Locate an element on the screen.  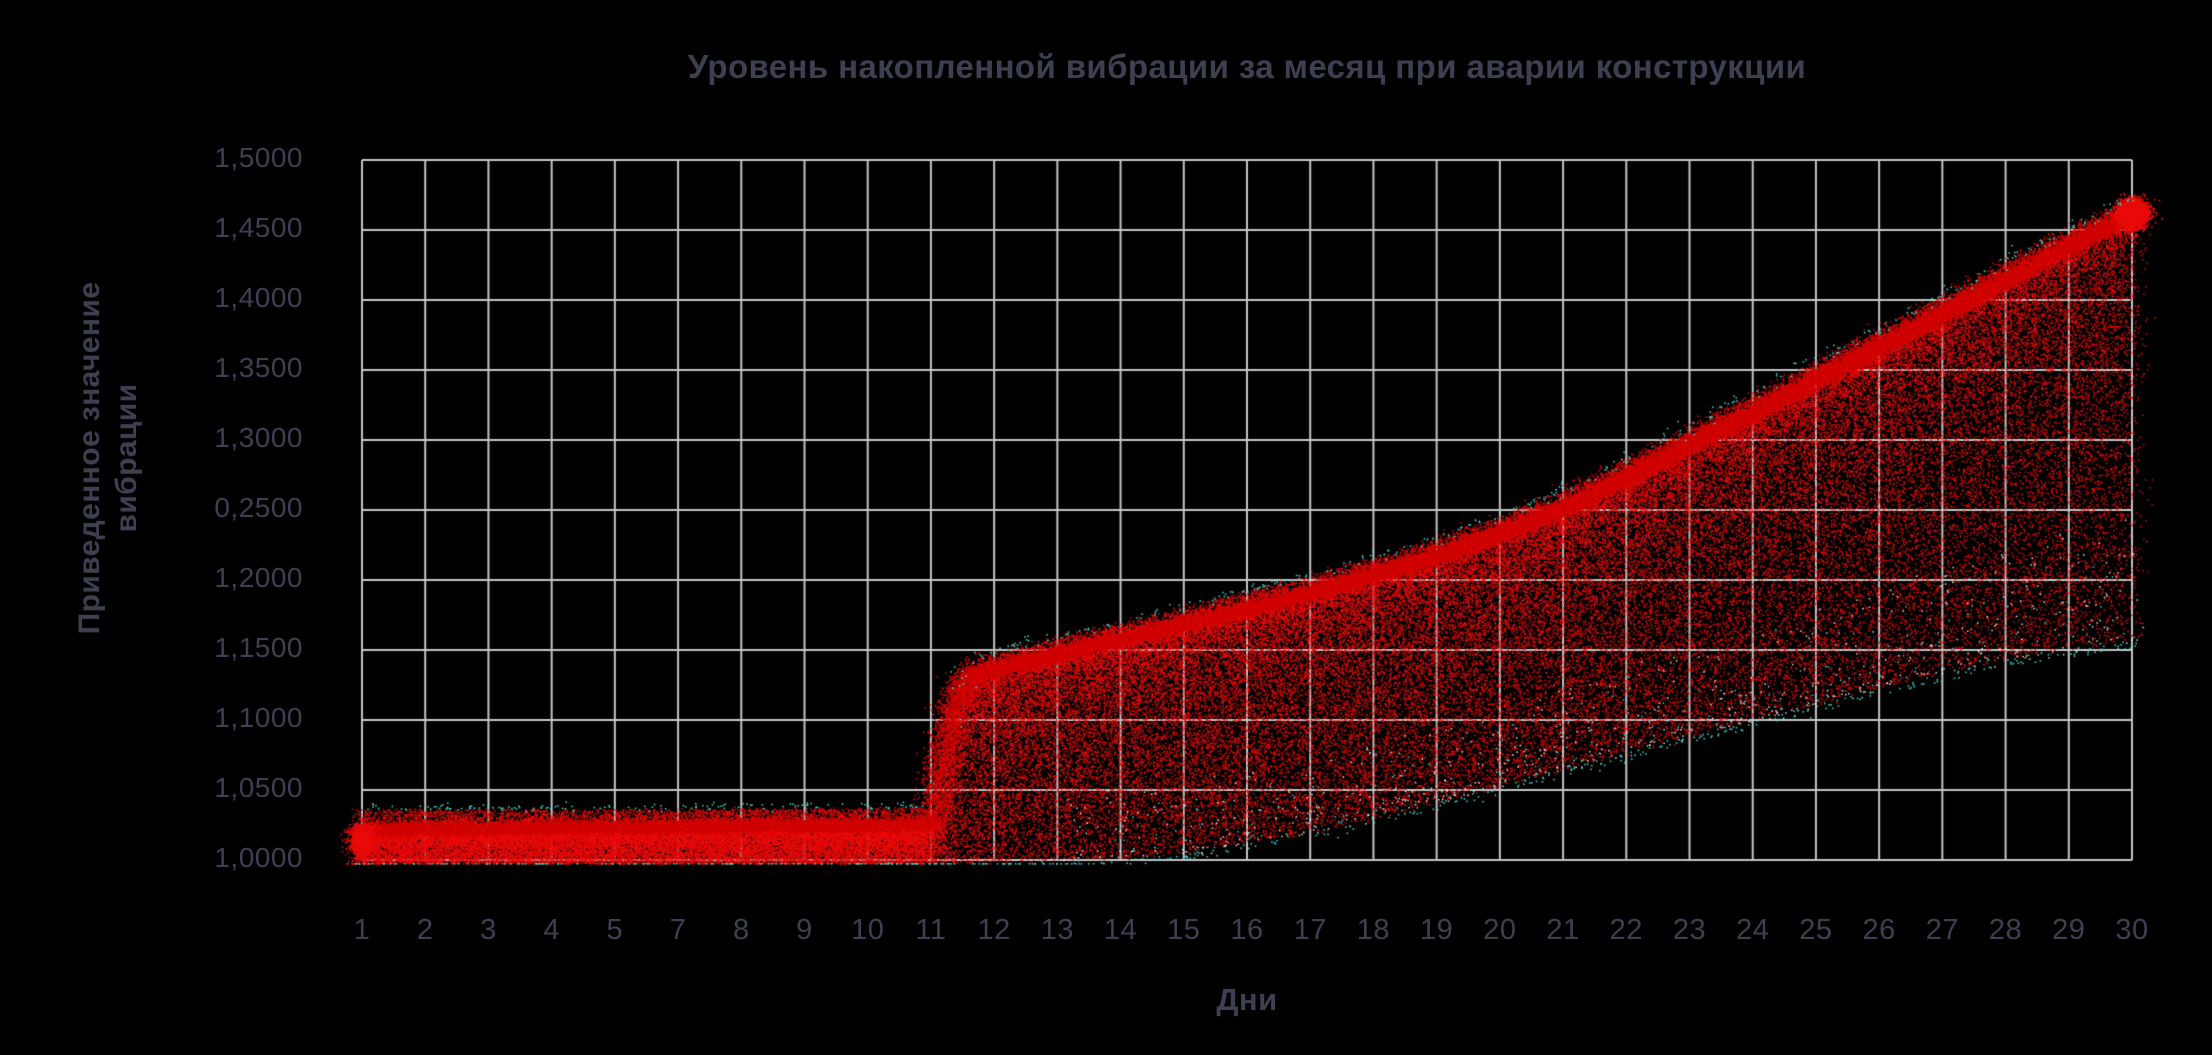
y-tick-label: 1,3000 is located at coordinates (258, 438).